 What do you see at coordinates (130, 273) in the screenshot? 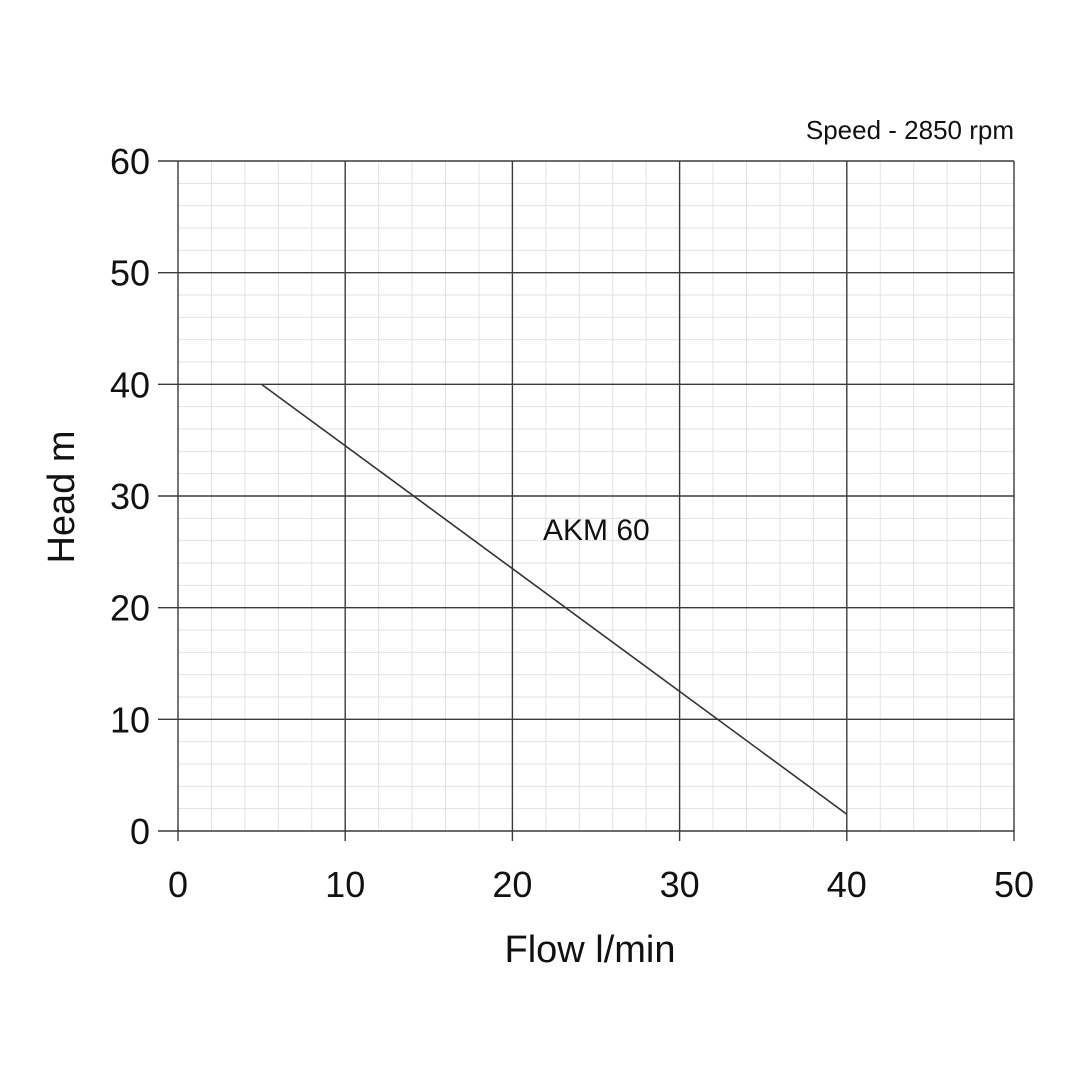
I see `y-tick-label: 50` at bounding box center [130, 273].